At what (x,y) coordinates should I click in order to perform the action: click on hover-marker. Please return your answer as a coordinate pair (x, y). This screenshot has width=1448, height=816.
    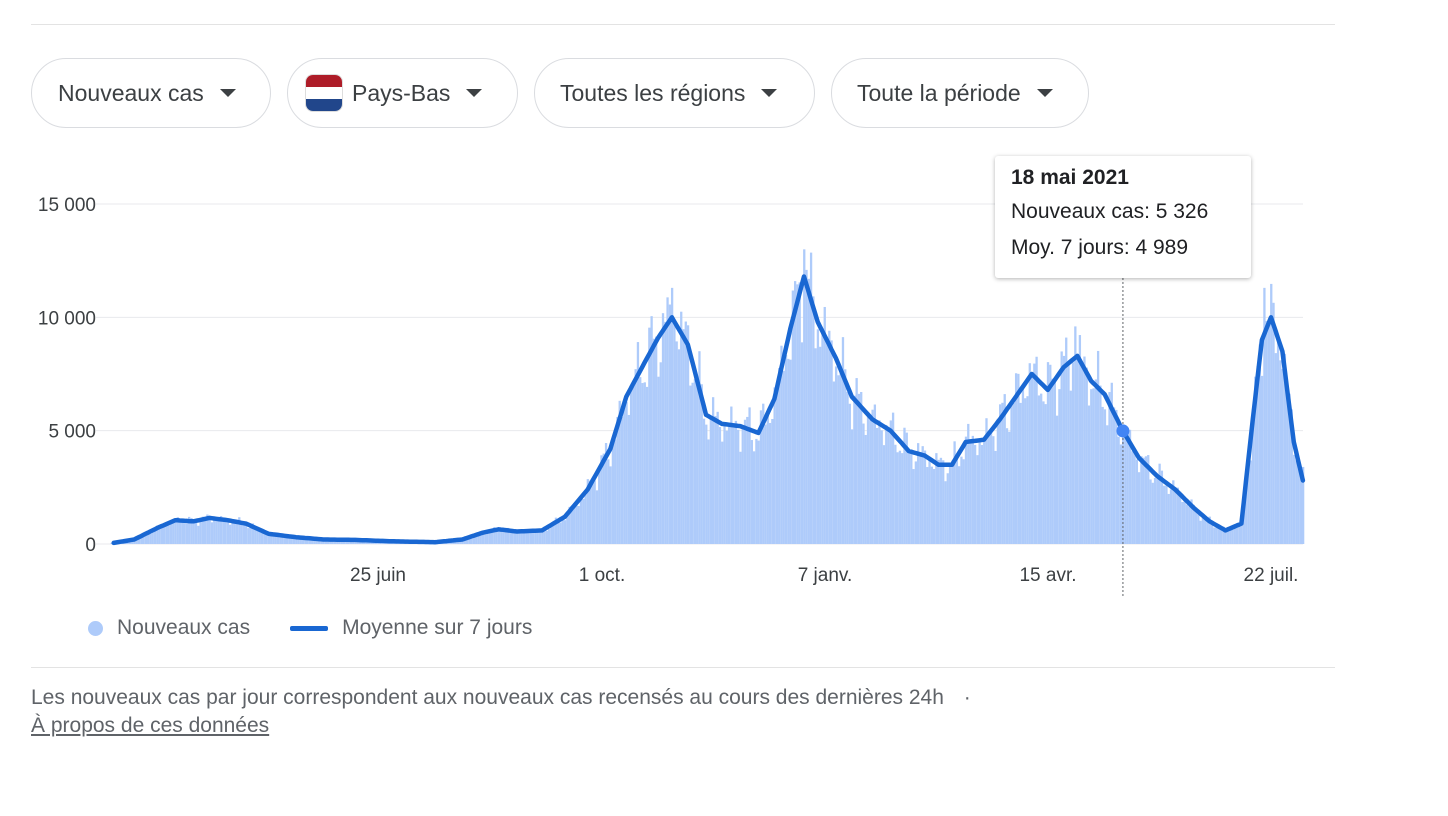
    Looking at the image, I should click on (1123, 438).